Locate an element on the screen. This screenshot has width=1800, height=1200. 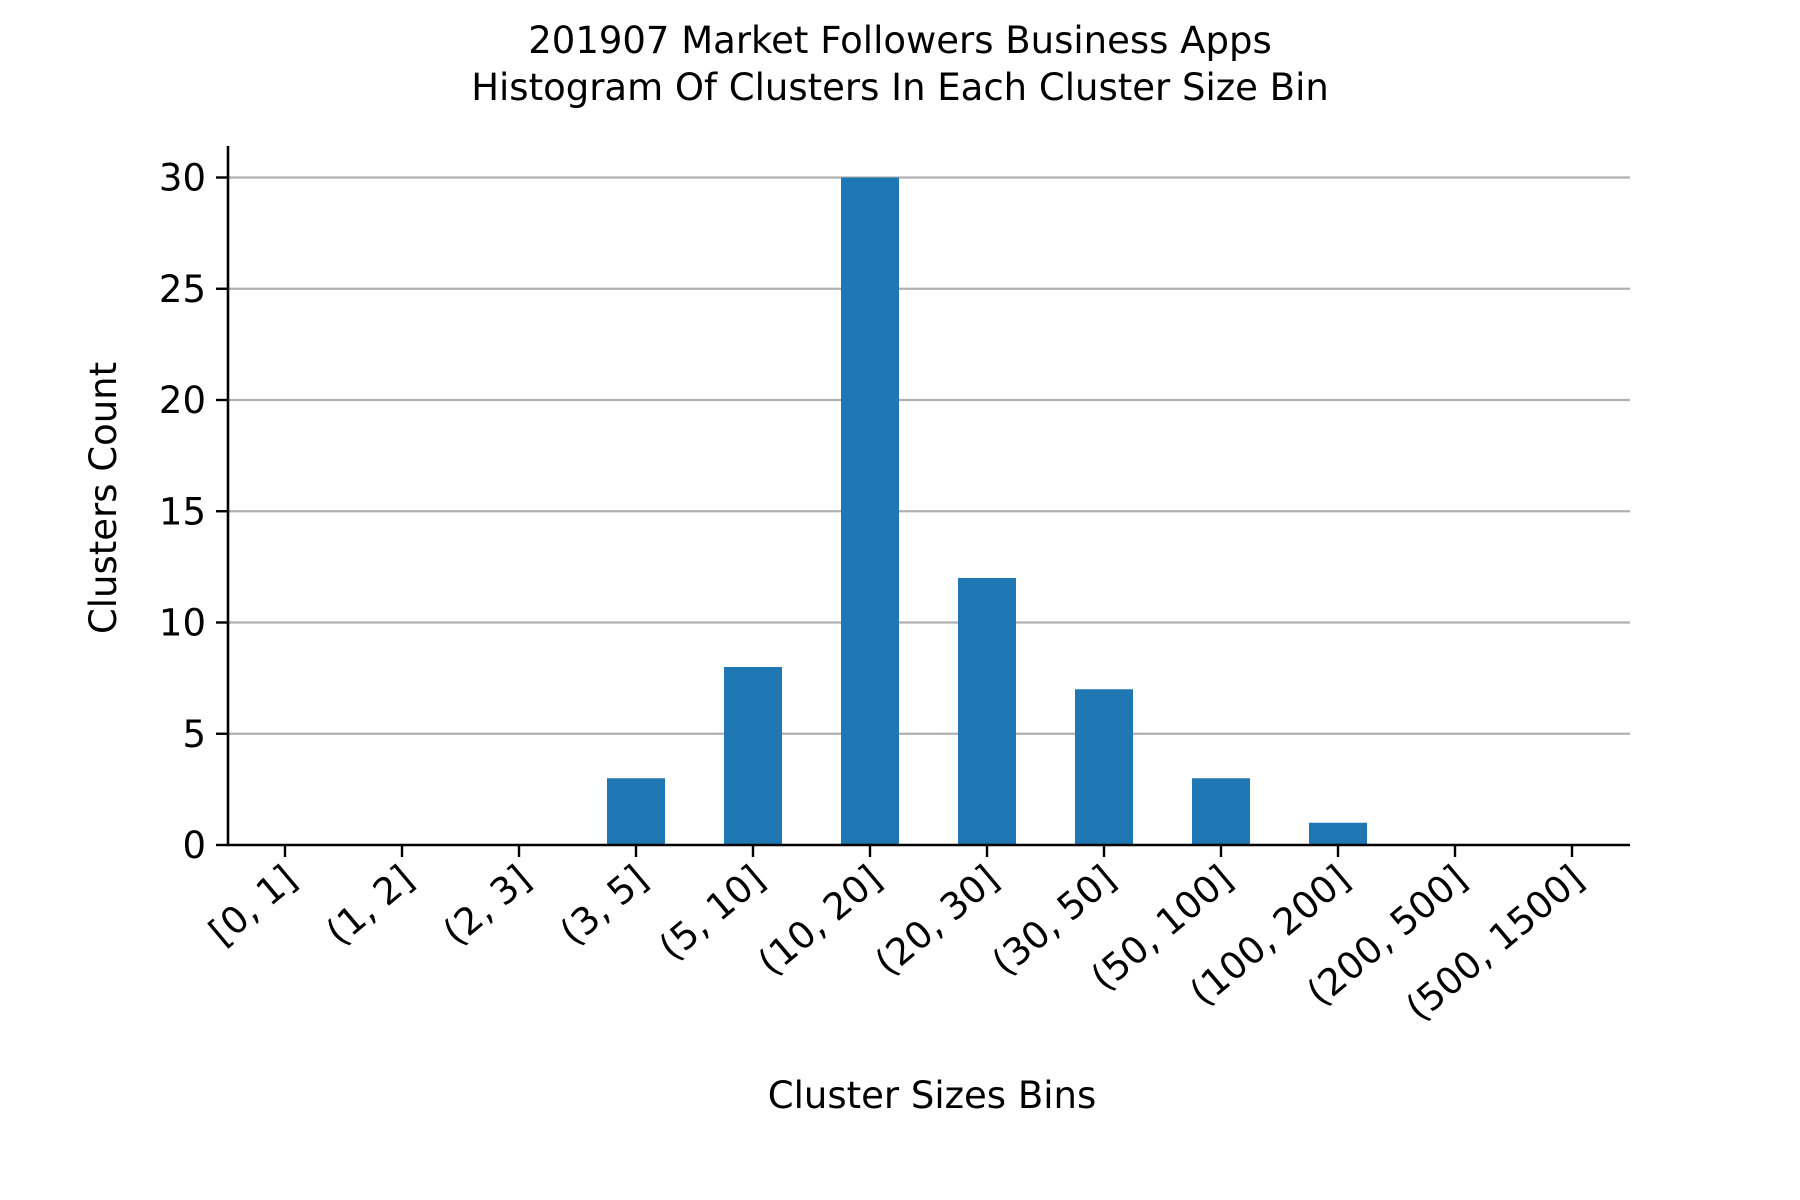
y-tick-label-15: 15 is located at coordinates (182, 511).